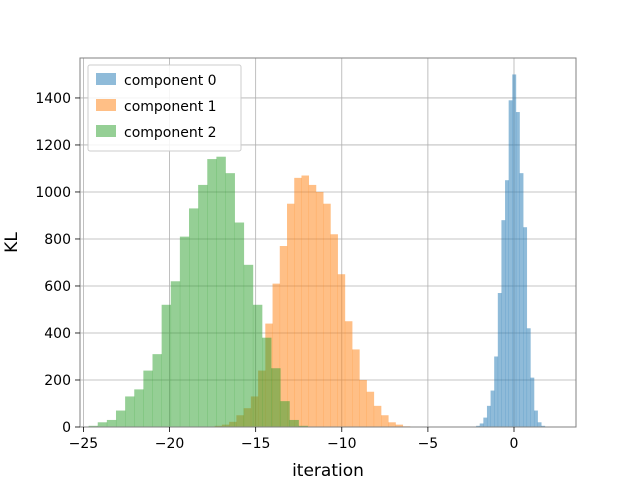 The width and height of the screenshot is (640, 480). What do you see at coordinates (170, 444) in the screenshot?
I see `x-tick-label: −20` at bounding box center [170, 444].